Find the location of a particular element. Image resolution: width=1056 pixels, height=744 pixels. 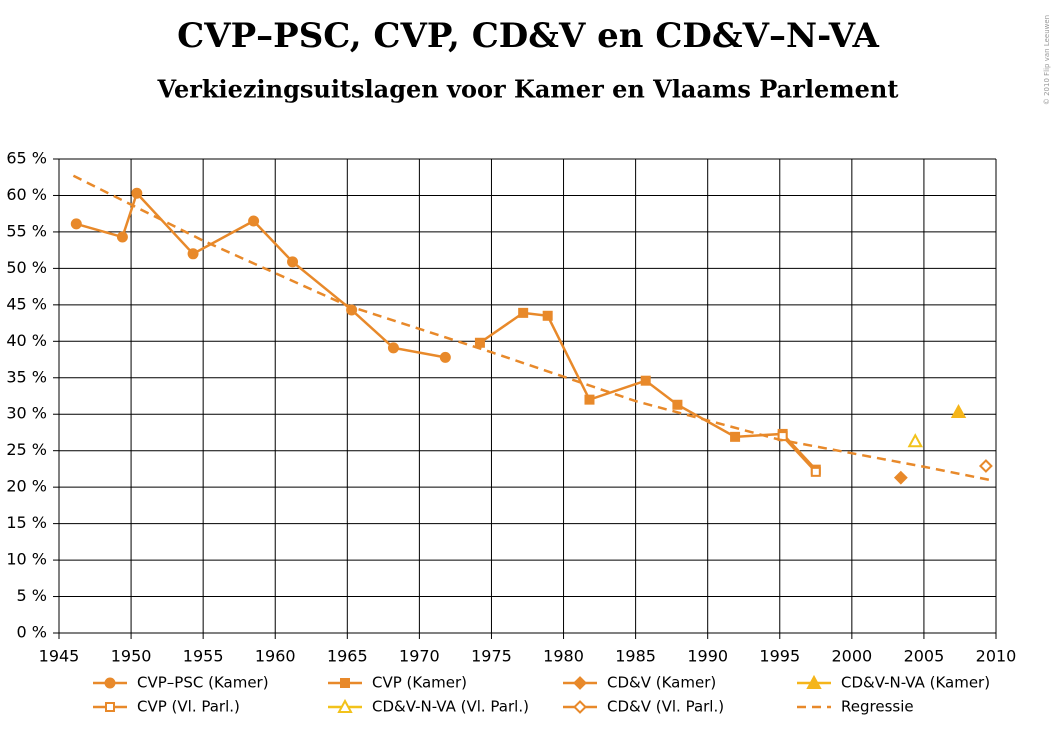

x-tick-label: 1980 is located at coordinates (563, 656).